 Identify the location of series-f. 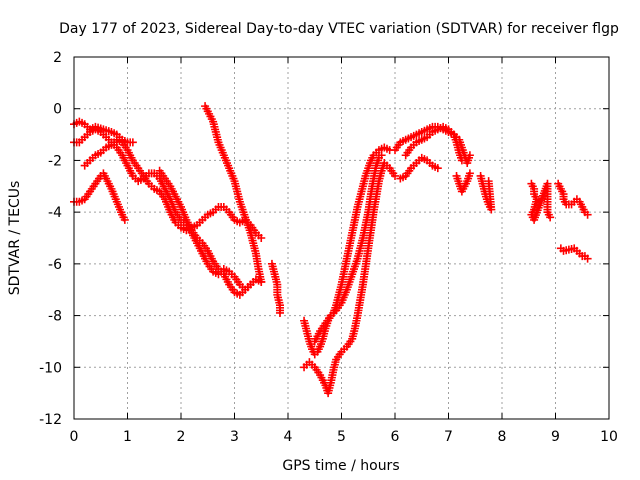
(233, 194).